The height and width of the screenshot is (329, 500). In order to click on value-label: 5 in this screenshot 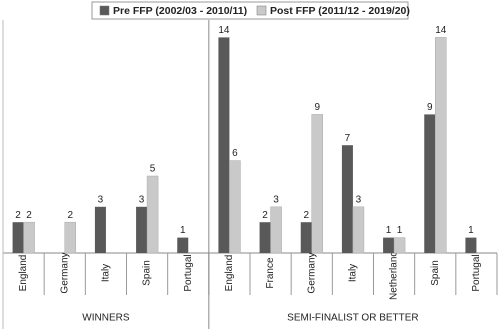, I will do `click(153, 169)`.